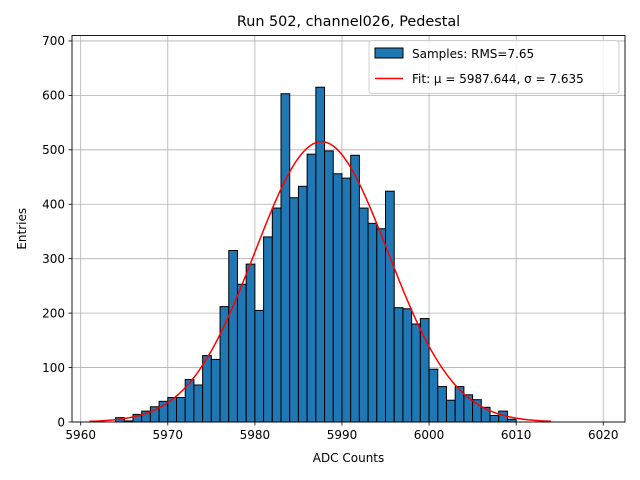  What do you see at coordinates (255, 435) in the screenshot?
I see `x-tick-label: 5980` at bounding box center [255, 435].